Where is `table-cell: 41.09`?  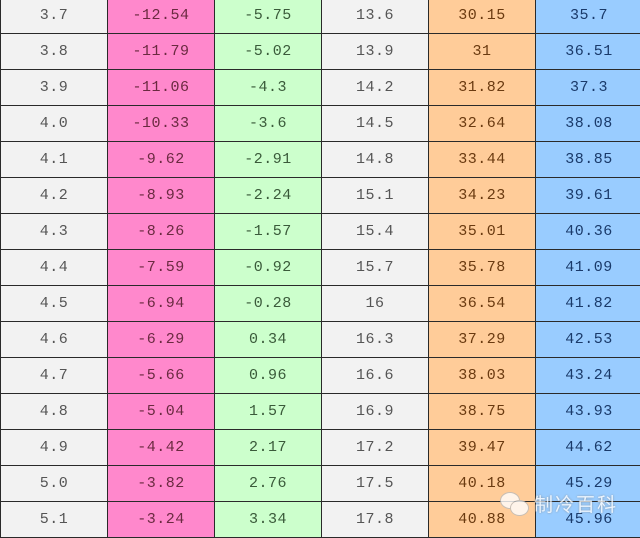 table-cell: 41.09 is located at coordinates (588, 268).